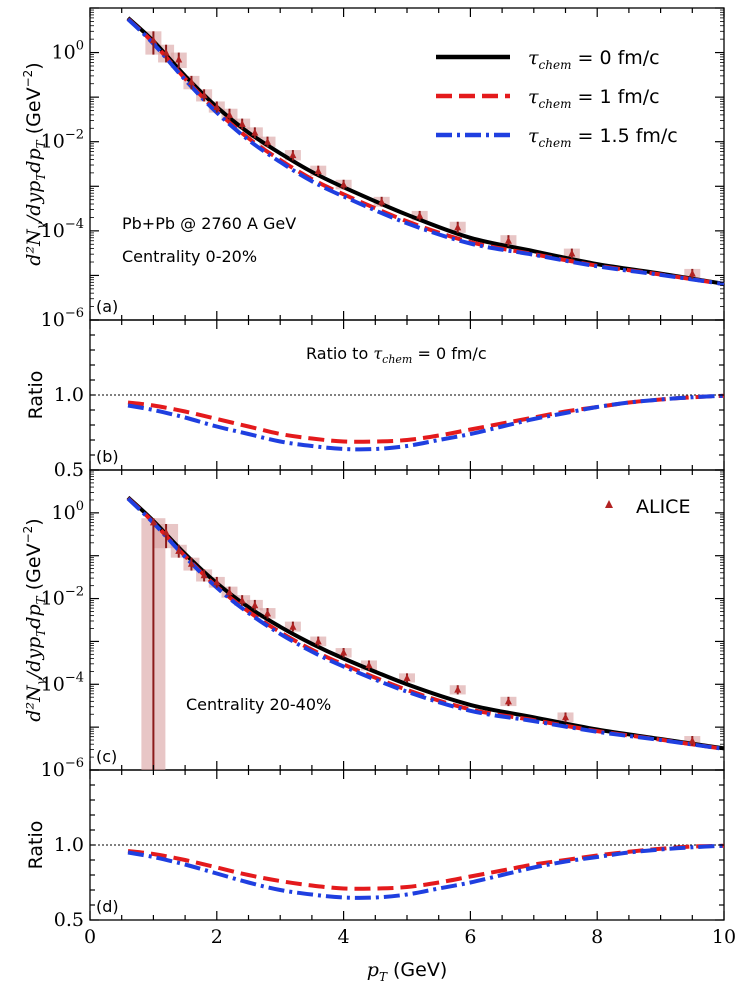 The height and width of the screenshot is (1000, 747). I want to click on ytick-label-(a)-0: 10⁻⁶, so click(62, 318).